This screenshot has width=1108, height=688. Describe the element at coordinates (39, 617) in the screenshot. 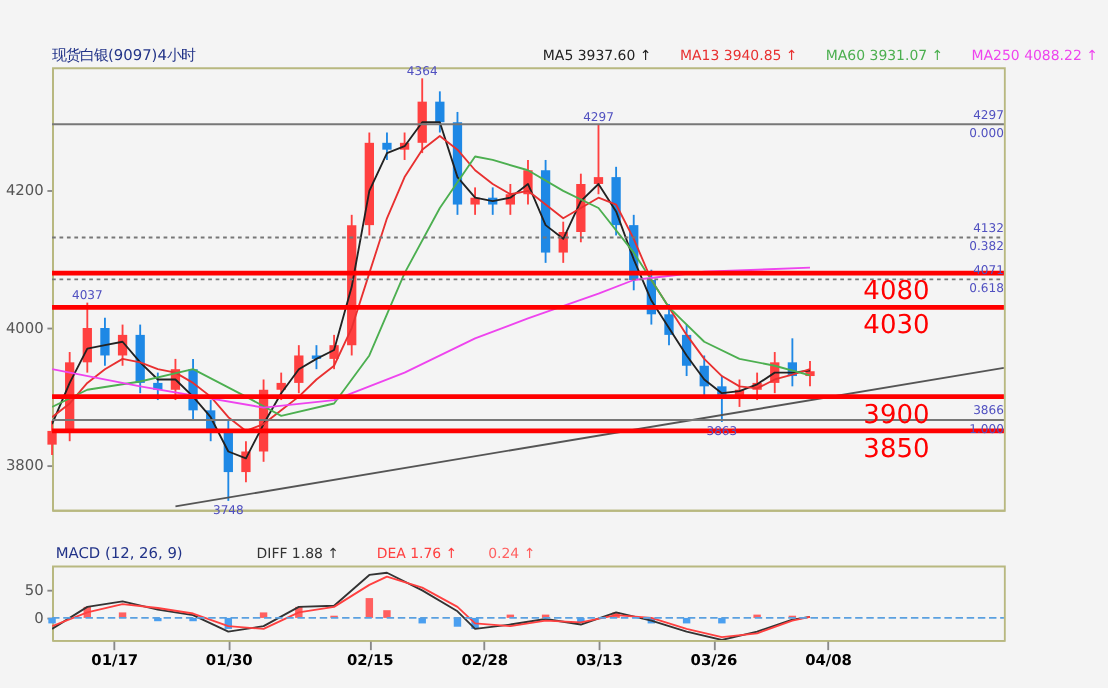

I see `y-tick-label: 0` at that location.